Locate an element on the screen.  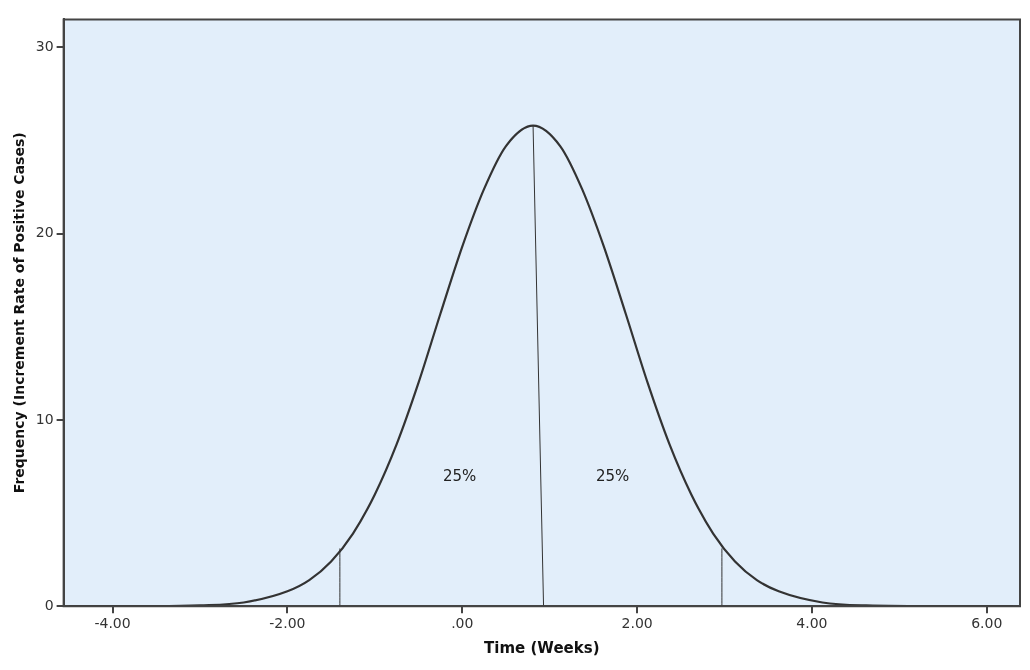
y-tick-label: 10 is located at coordinates (44, 418).